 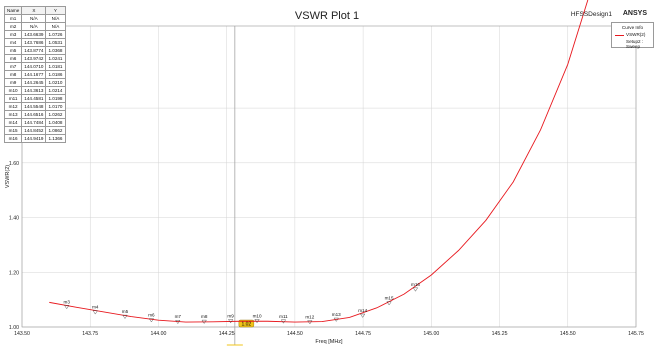 I want to click on marker-cell-x: 144.7484, so click(x=34, y=122).